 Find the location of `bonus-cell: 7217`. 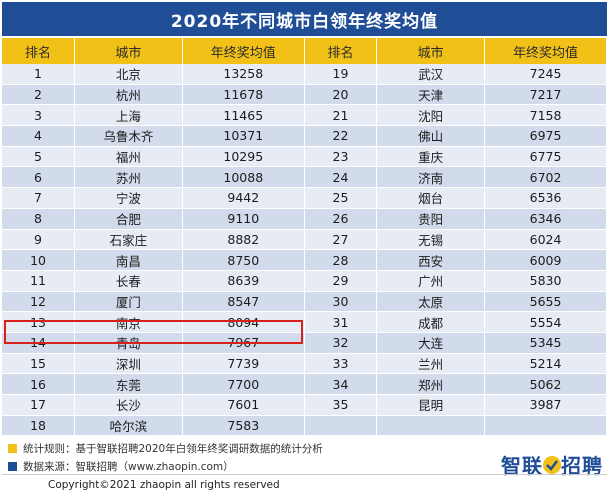

bonus-cell: 7217 is located at coordinates (545, 95).